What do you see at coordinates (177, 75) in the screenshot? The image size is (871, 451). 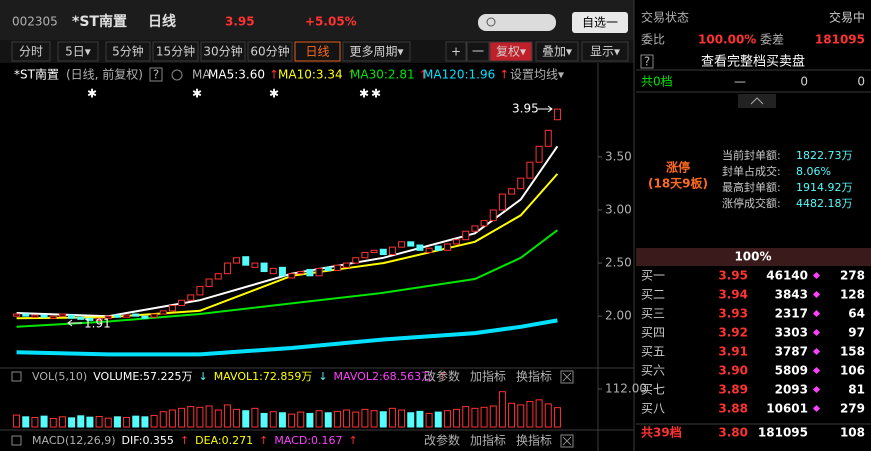 I see `gear-icon` at bounding box center [177, 75].